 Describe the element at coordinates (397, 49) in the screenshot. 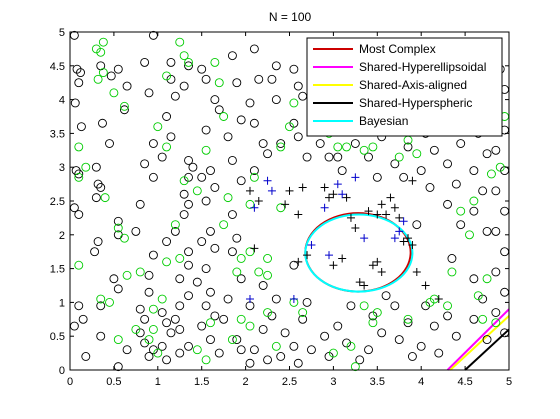

I see `legend-label: Most Complex` at that location.